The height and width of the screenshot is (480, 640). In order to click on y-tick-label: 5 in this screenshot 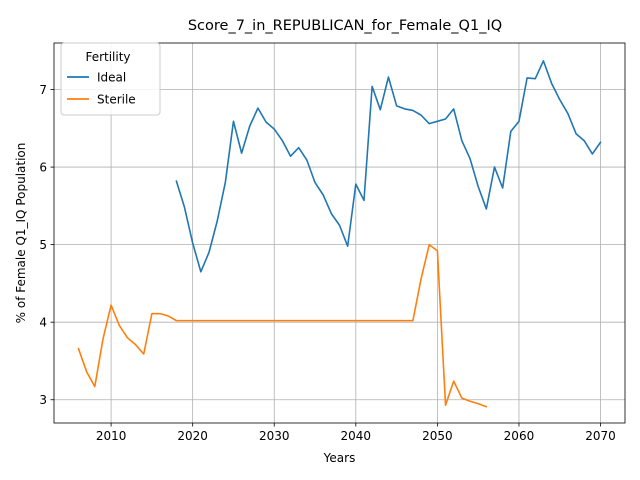, I will do `click(43, 245)`.